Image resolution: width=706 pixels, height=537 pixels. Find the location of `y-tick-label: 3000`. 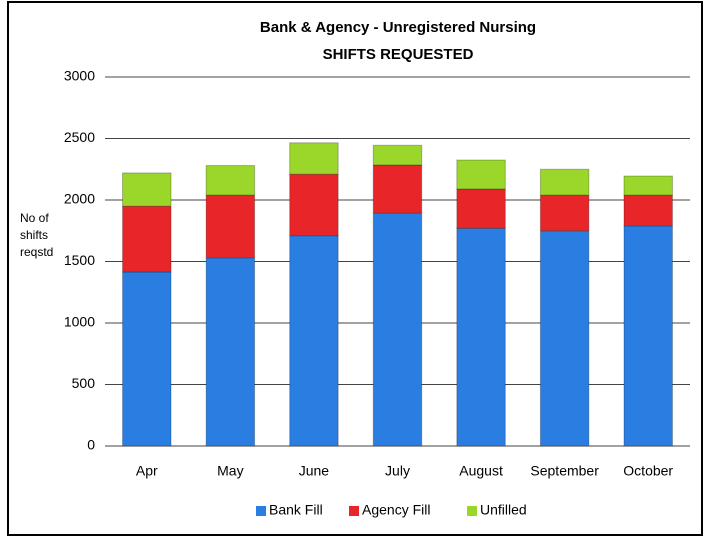

y-tick-label: 3000 is located at coordinates (79, 76).